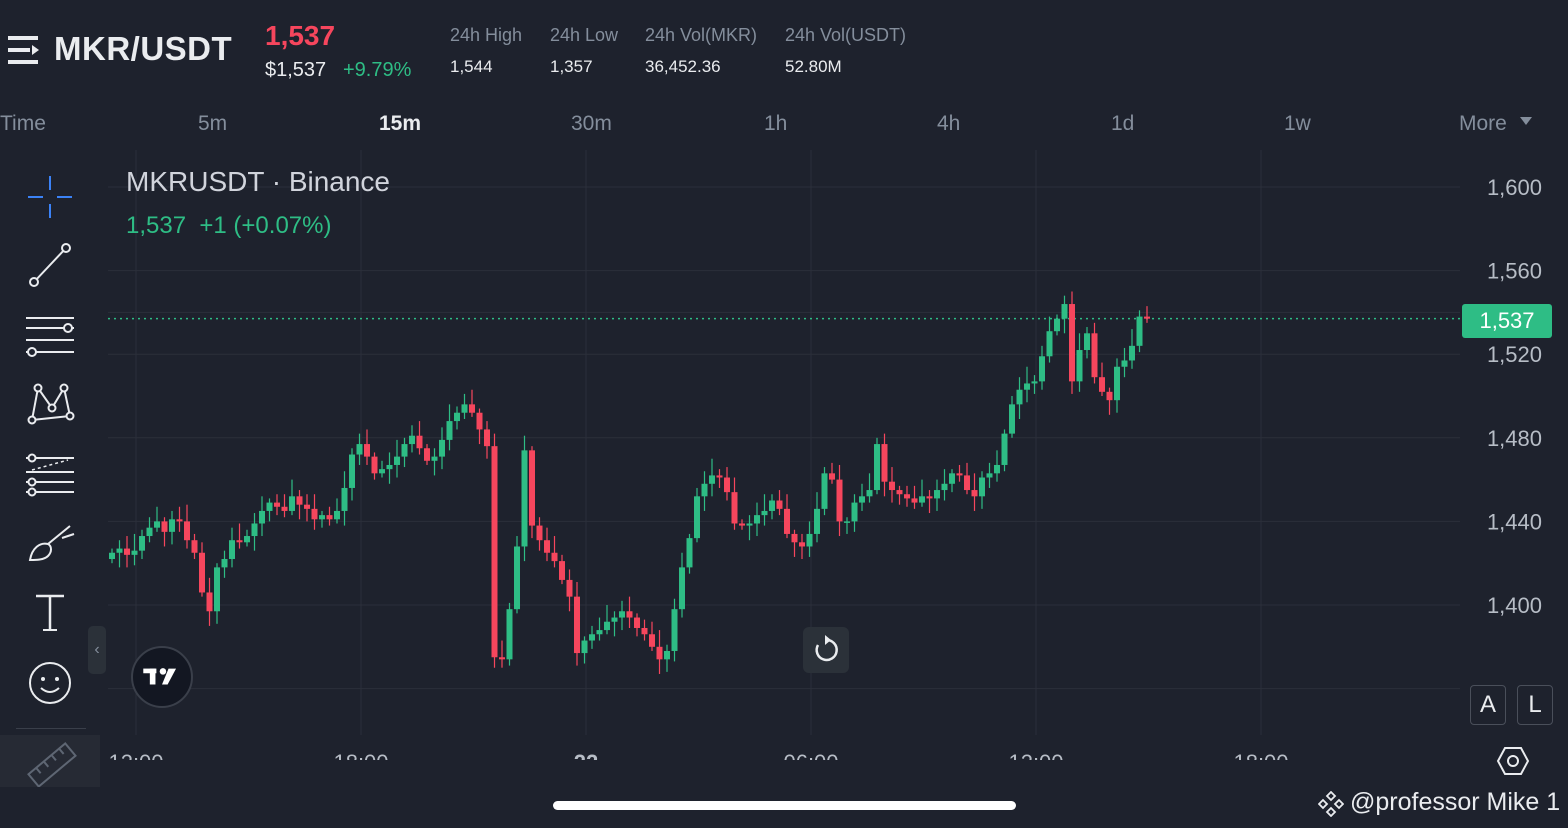 This screenshot has width=1568, height=828. Describe the element at coordinates (846, 35) in the screenshot. I see `stat-vol-usdt-label: 24h Vol(USDT)` at that location.